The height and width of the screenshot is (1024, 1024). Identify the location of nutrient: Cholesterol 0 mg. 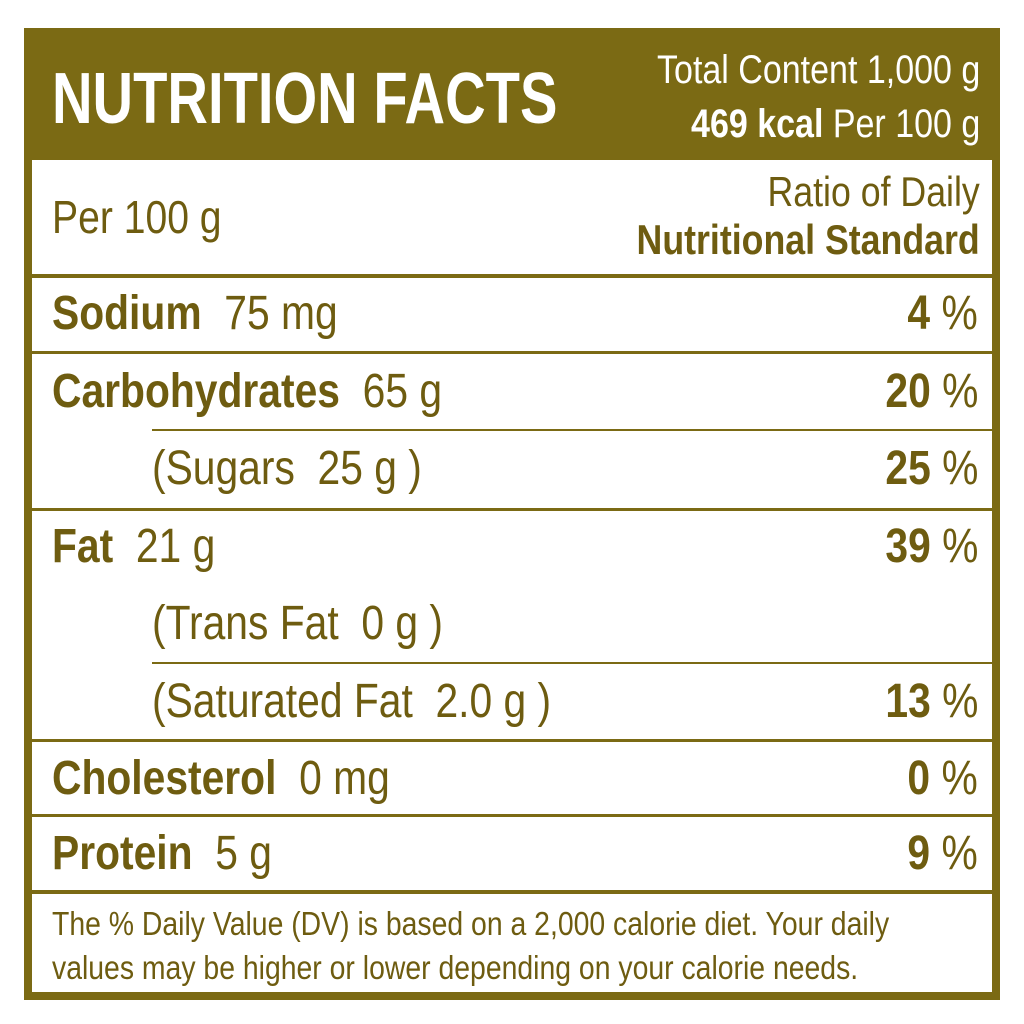
(221, 778).